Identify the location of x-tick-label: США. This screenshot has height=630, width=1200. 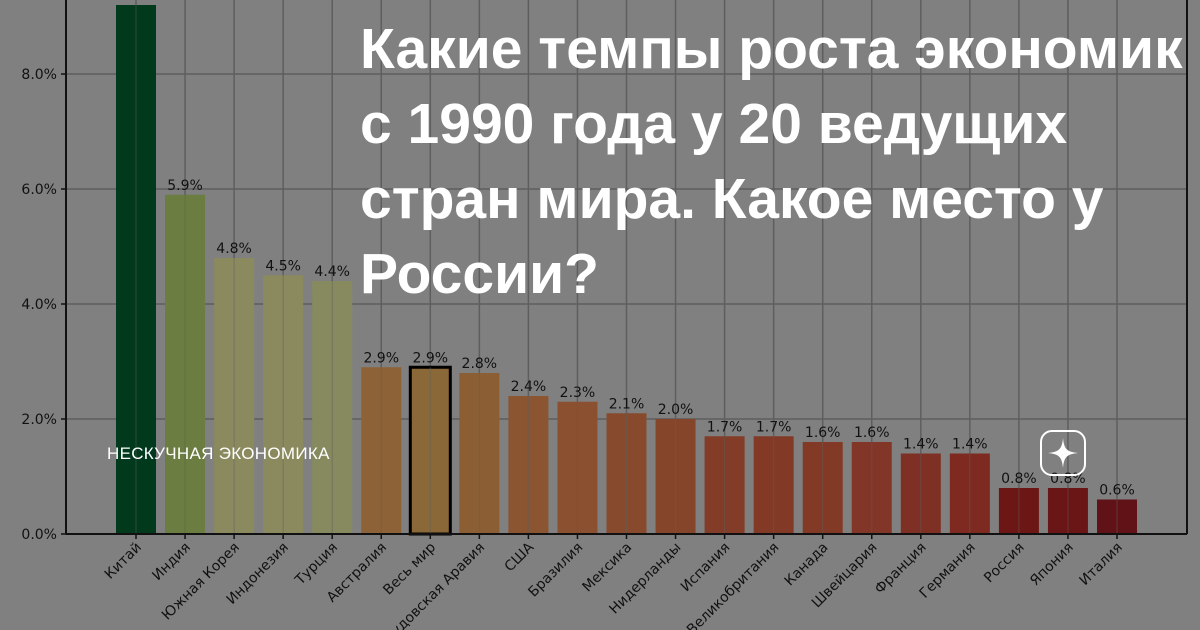
(520, 557).